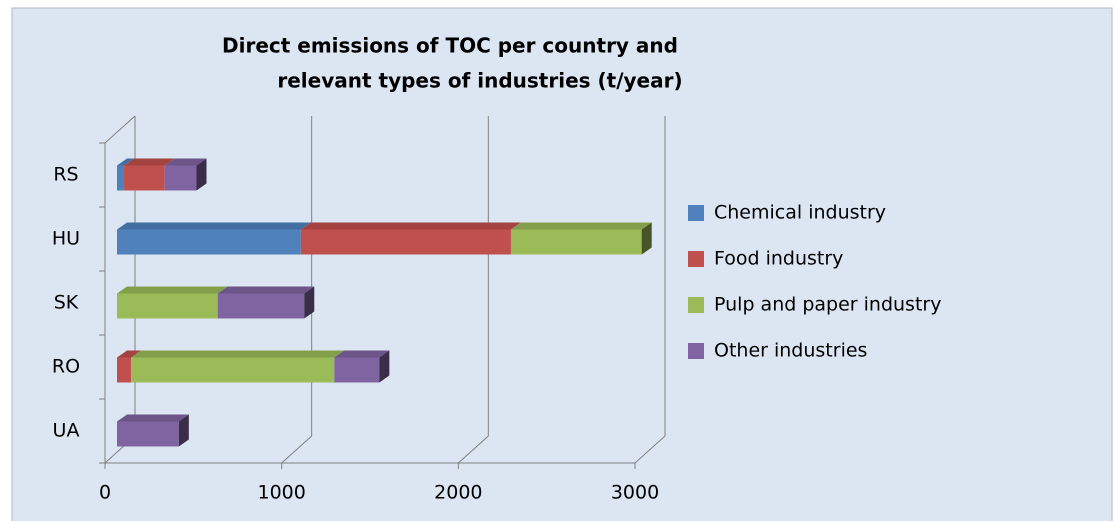  Describe the element at coordinates (65, 175) in the screenshot. I see `y-tick-label: RS` at that location.